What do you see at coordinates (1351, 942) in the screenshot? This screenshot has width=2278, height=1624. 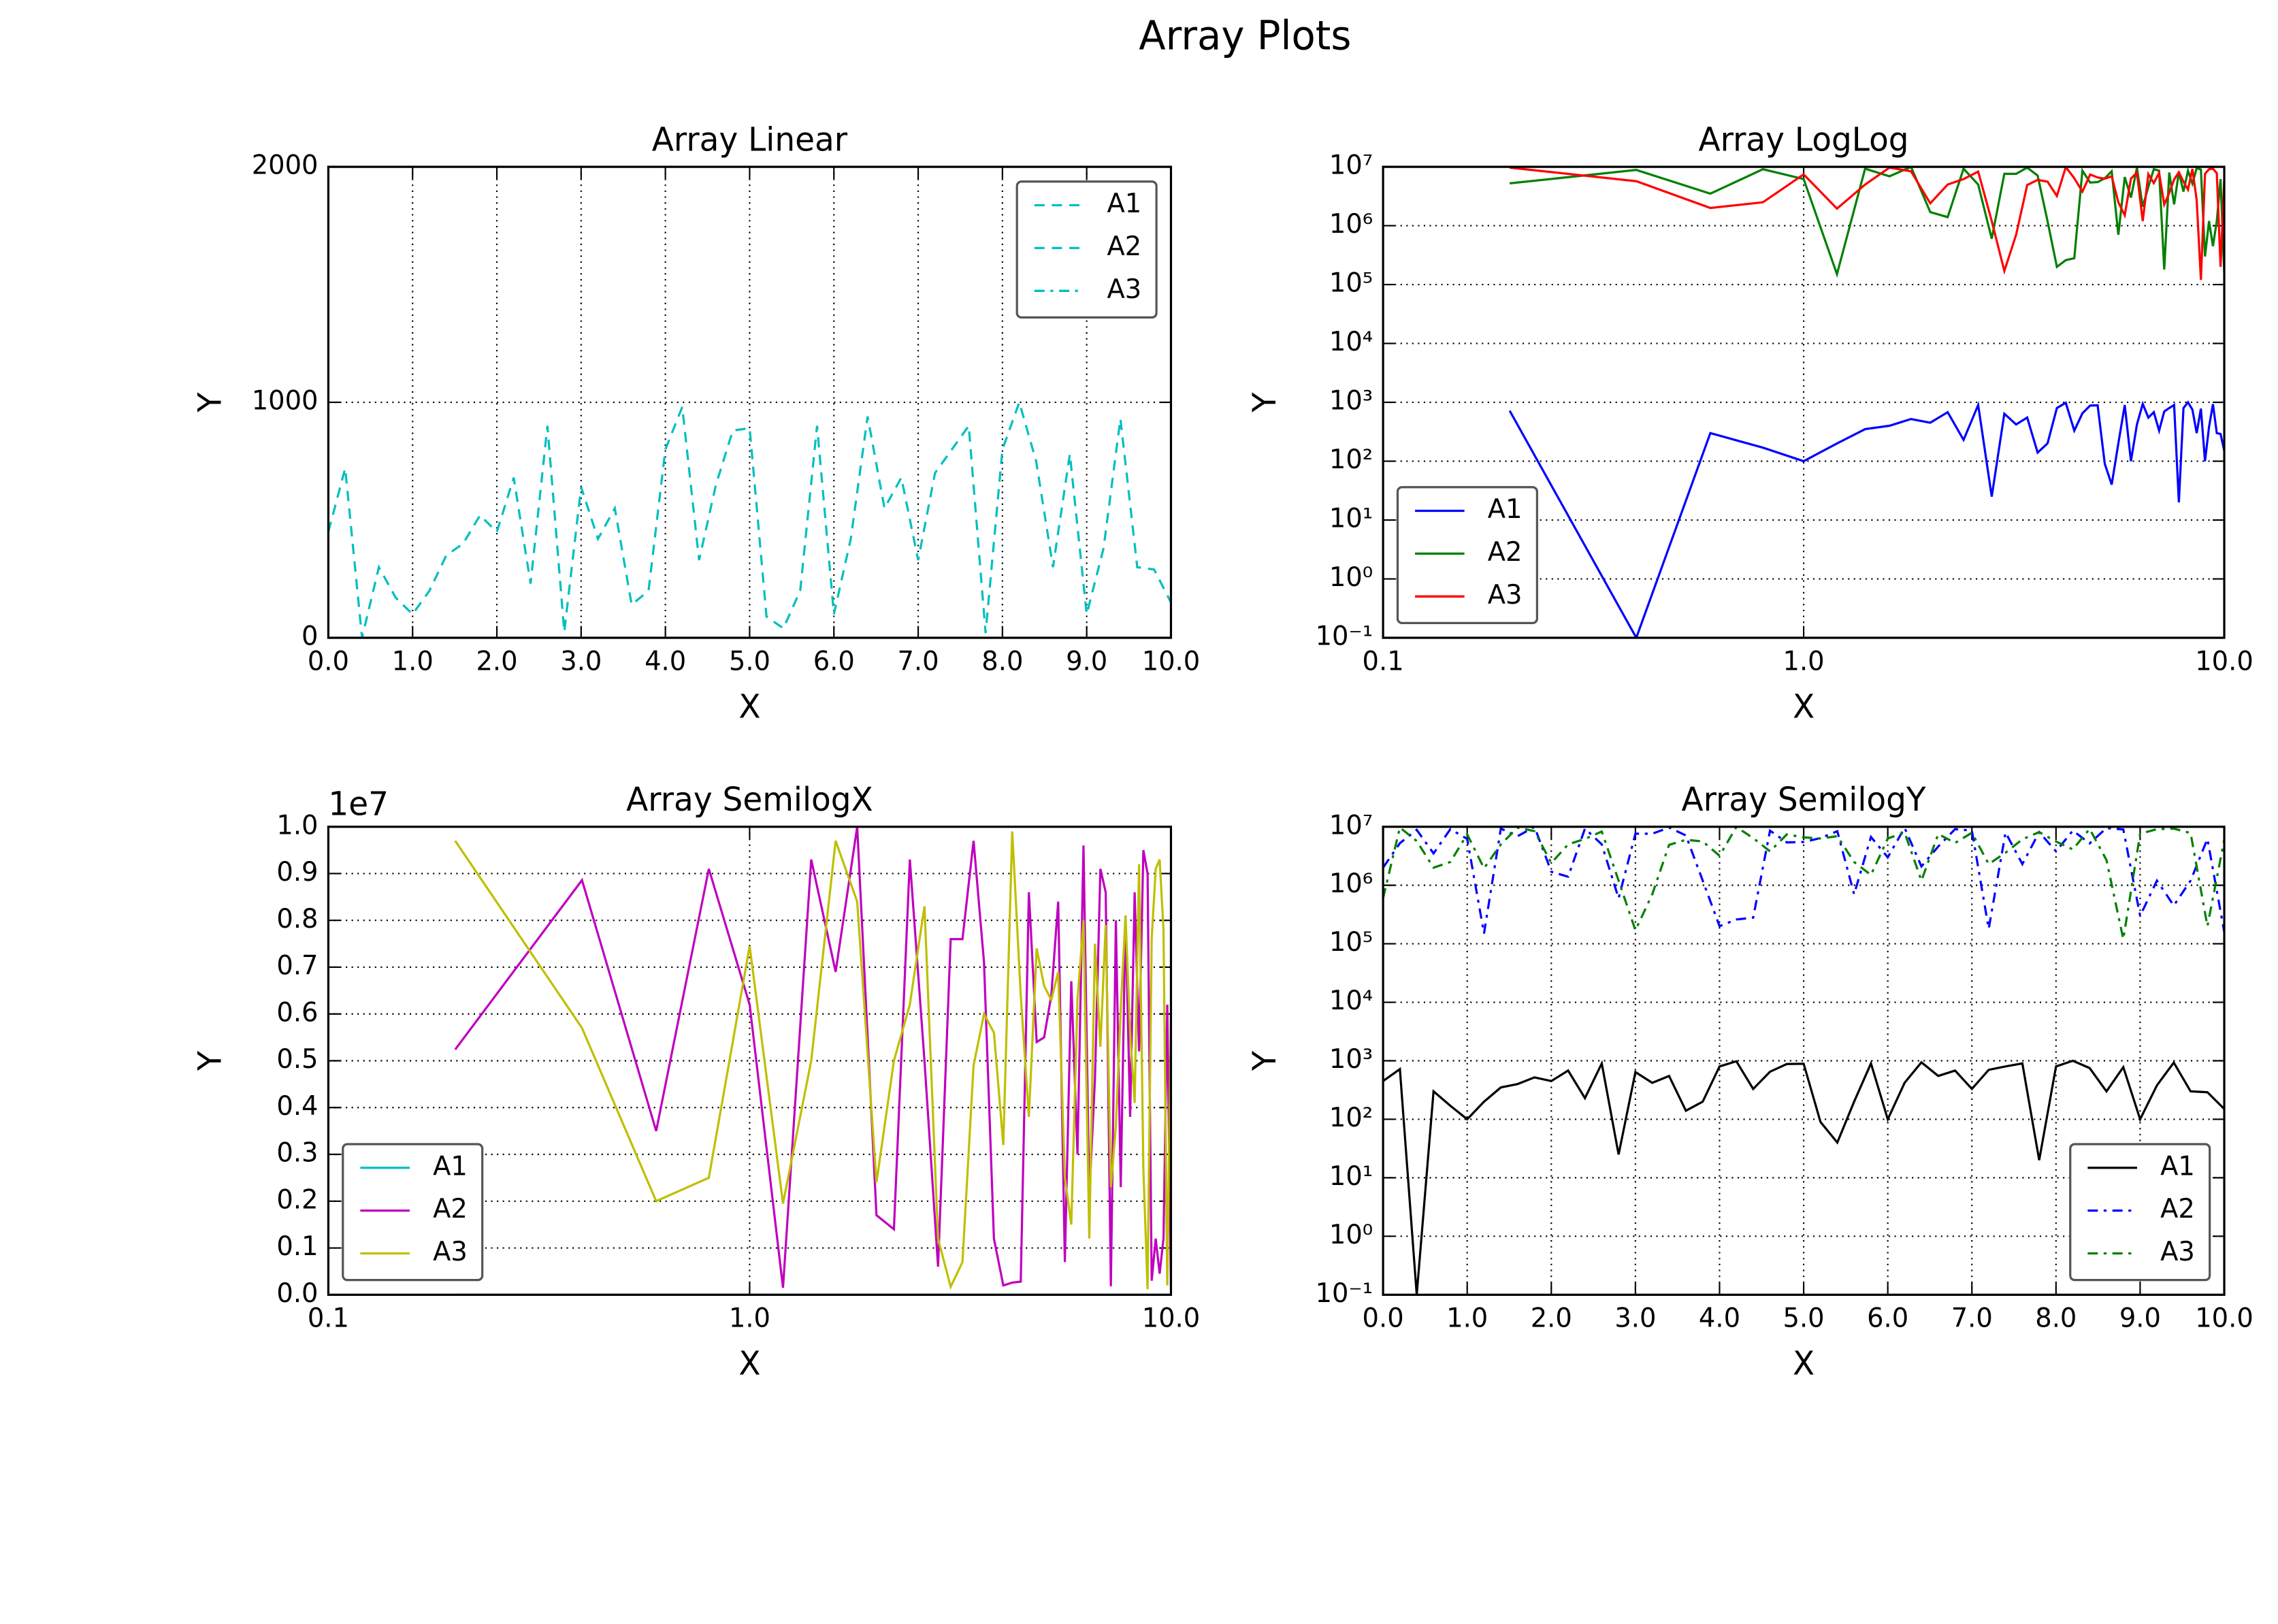 I see `y-tick-label: 10⁵` at bounding box center [1351, 942].